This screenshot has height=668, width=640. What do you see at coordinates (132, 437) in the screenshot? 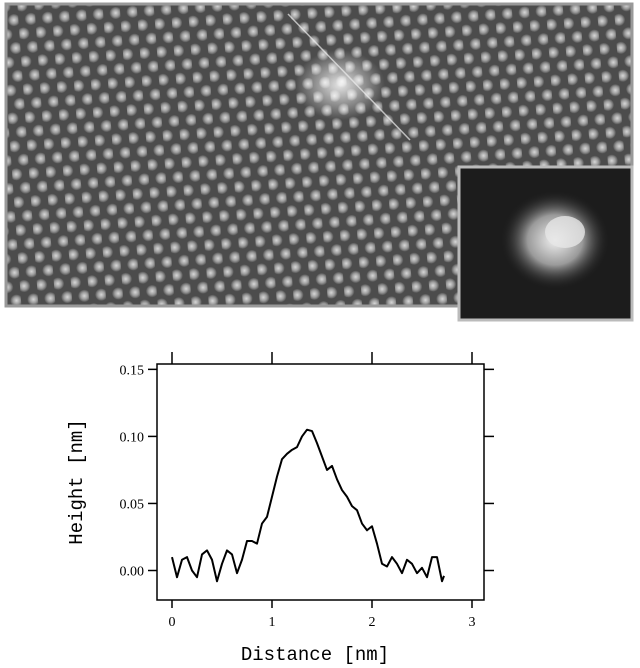
I see `y-tick-label: 0.10` at bounding box center [132, 437].